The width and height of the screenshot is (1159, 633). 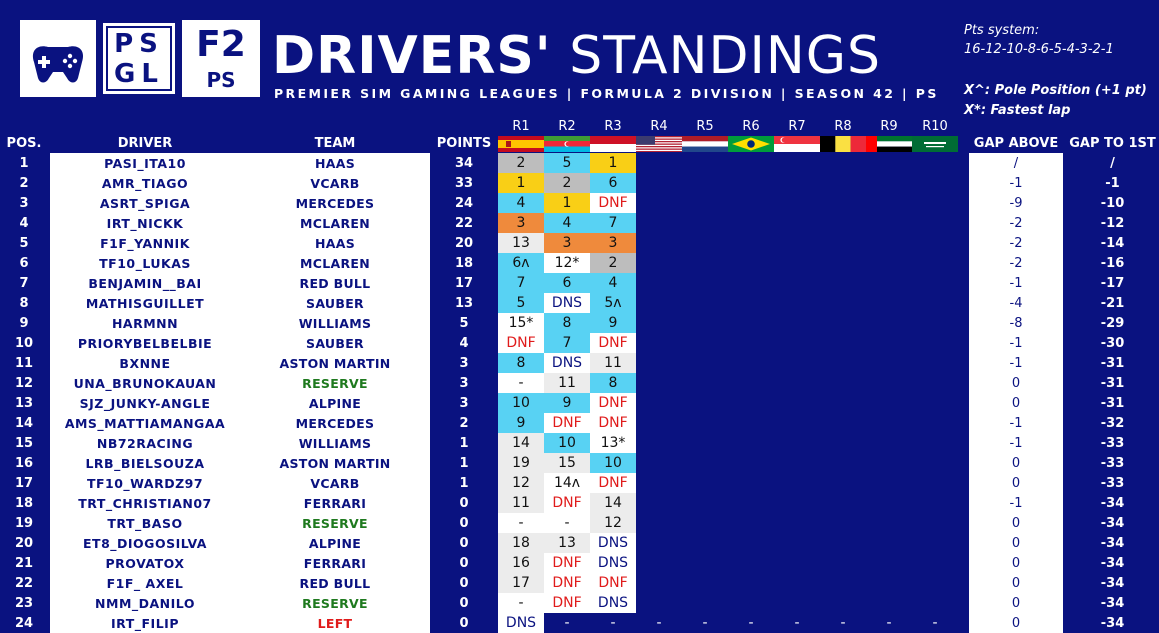 I want to click on gap-first-cell: -29, so click(x=1112, y=323).